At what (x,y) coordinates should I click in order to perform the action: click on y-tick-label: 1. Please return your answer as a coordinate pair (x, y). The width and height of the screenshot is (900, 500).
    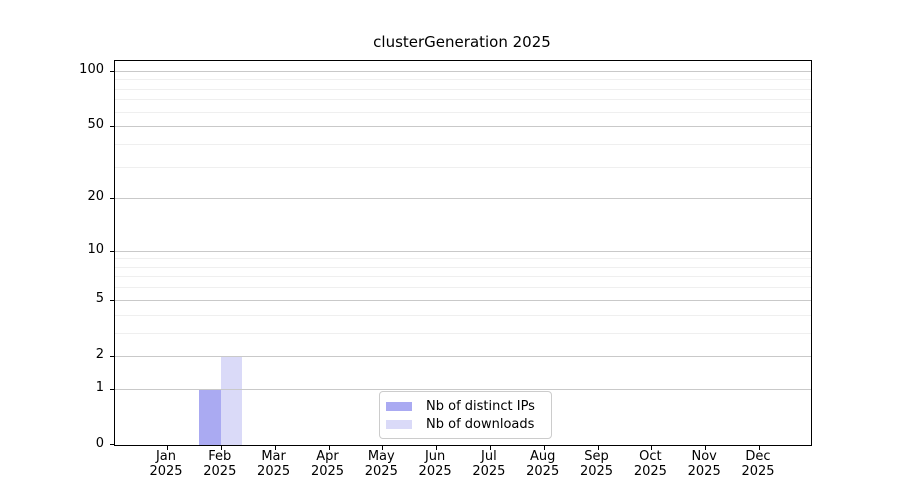
    Looking at the image, I should click on (99, 387).